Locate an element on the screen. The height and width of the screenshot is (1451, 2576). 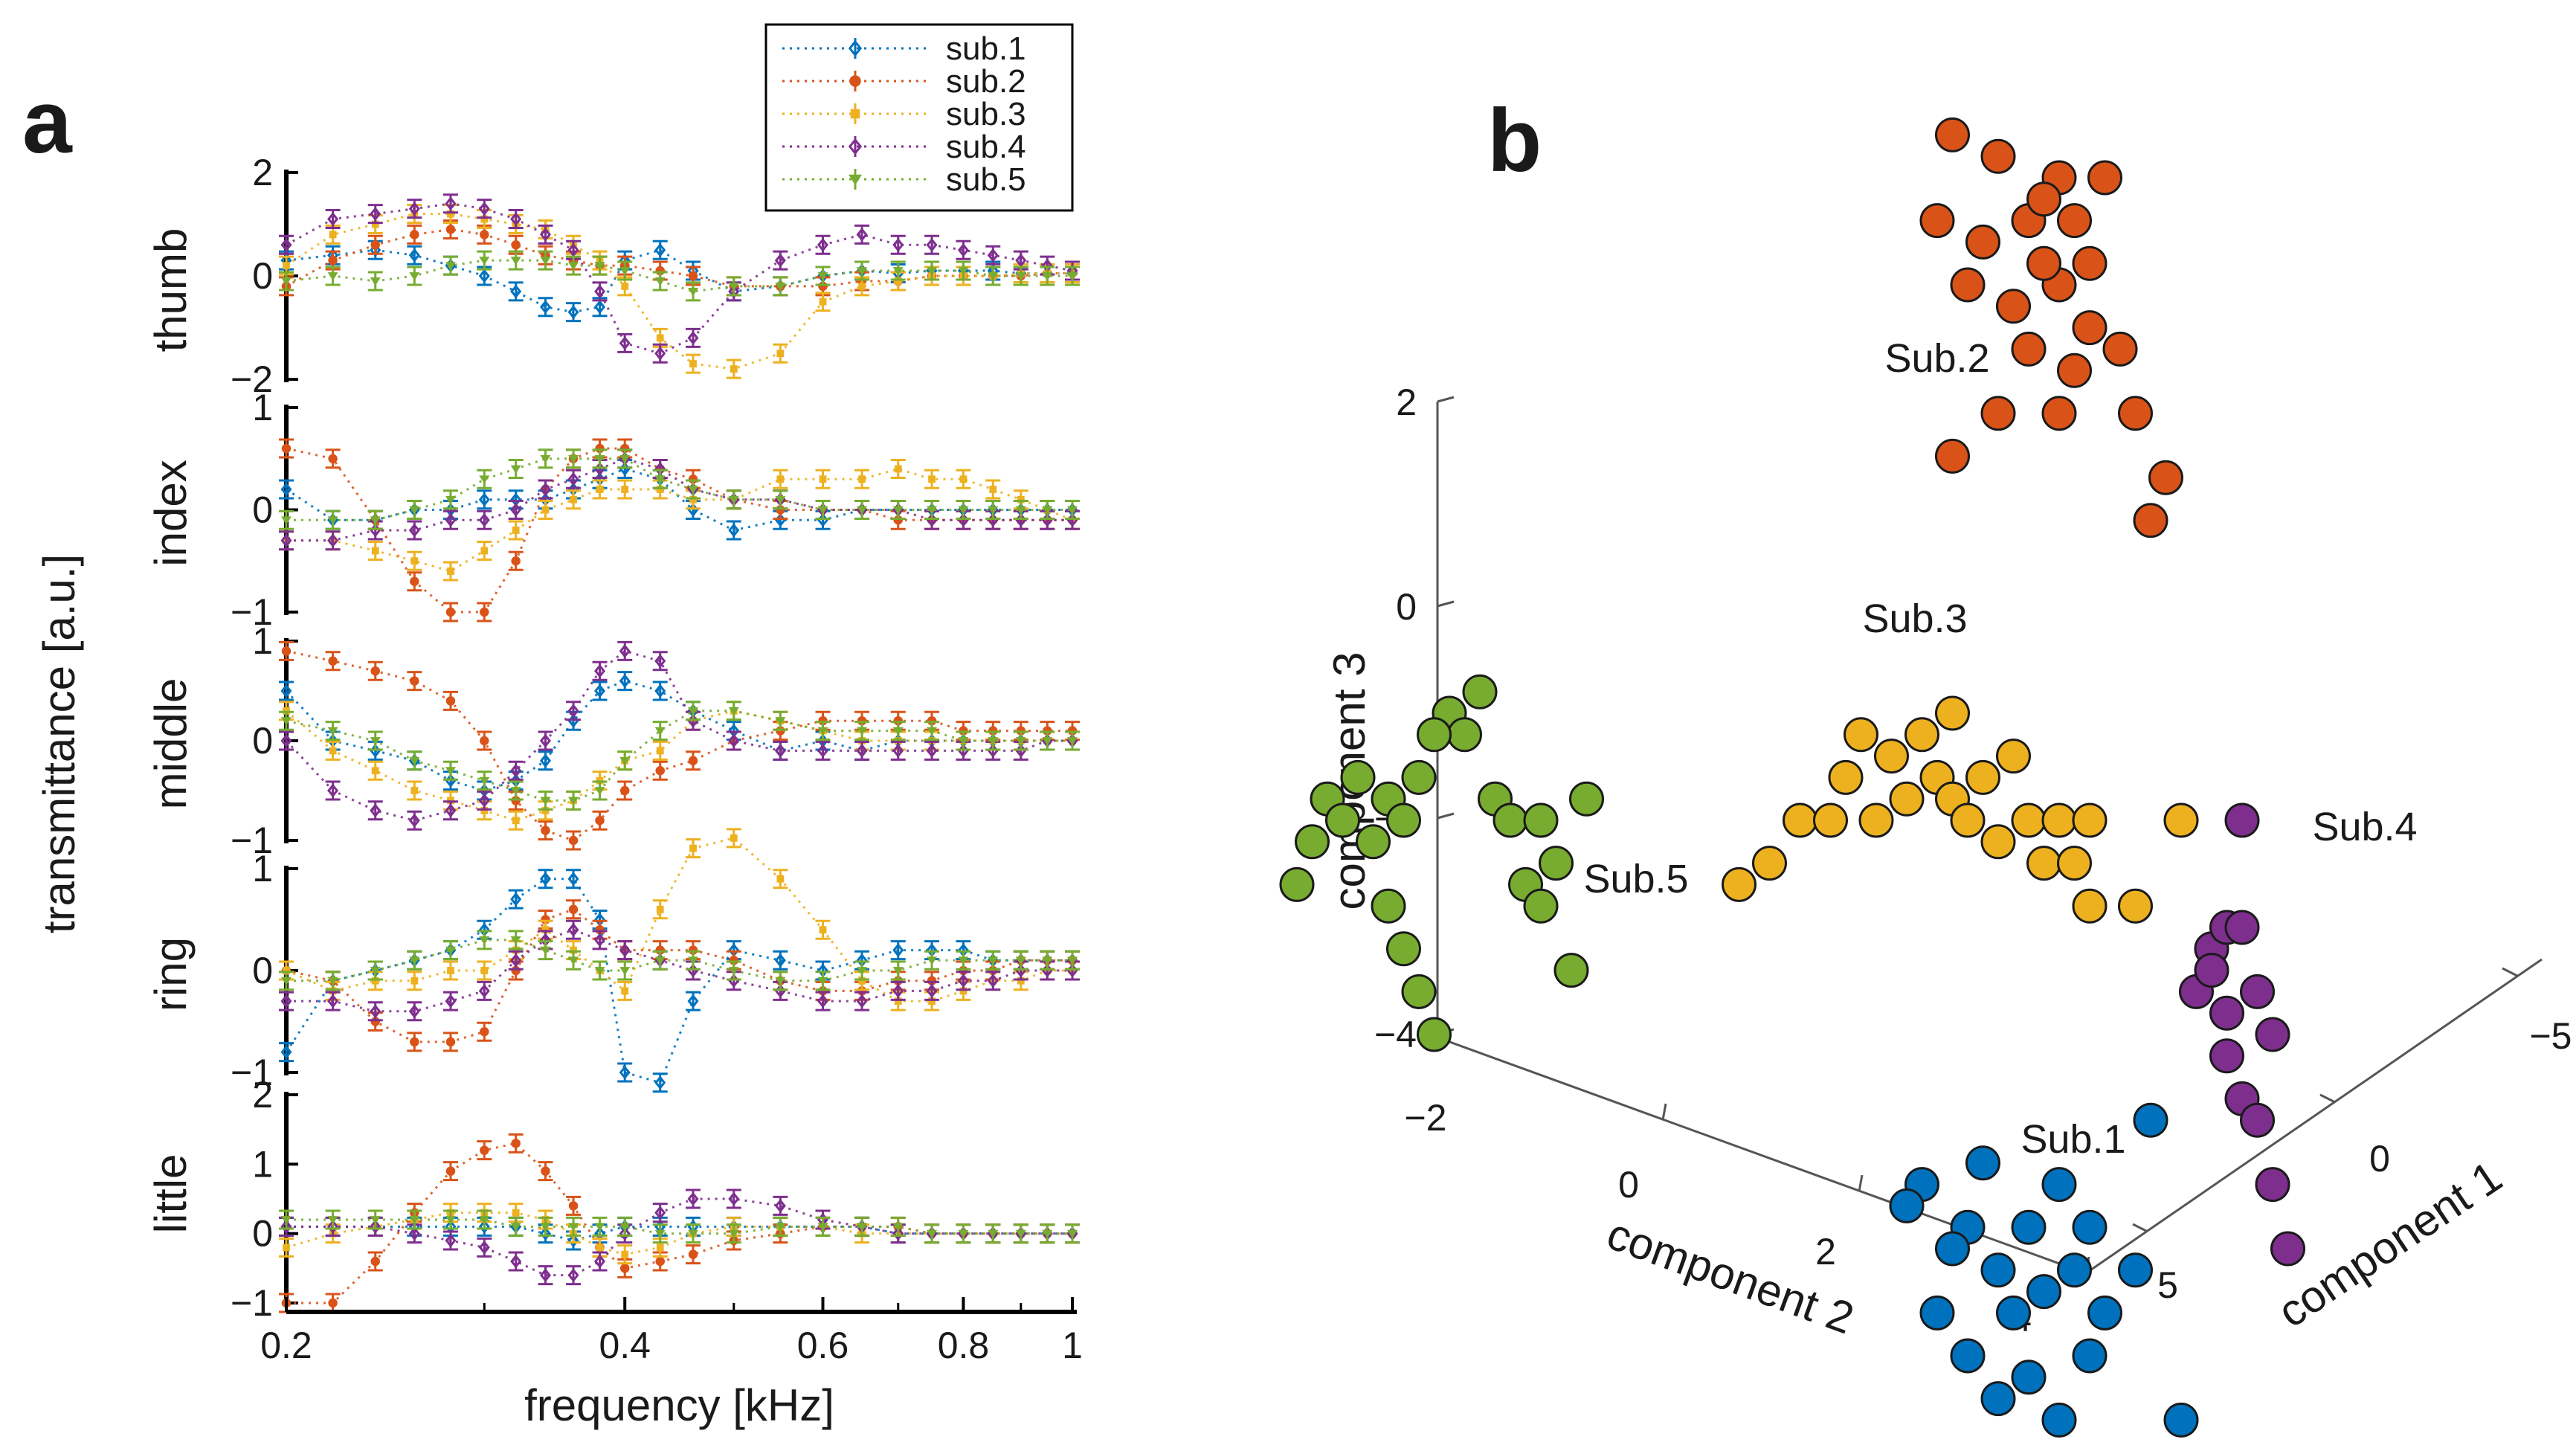
legend-entry-sub2: sub.2 is located at coordinates (904, 81).